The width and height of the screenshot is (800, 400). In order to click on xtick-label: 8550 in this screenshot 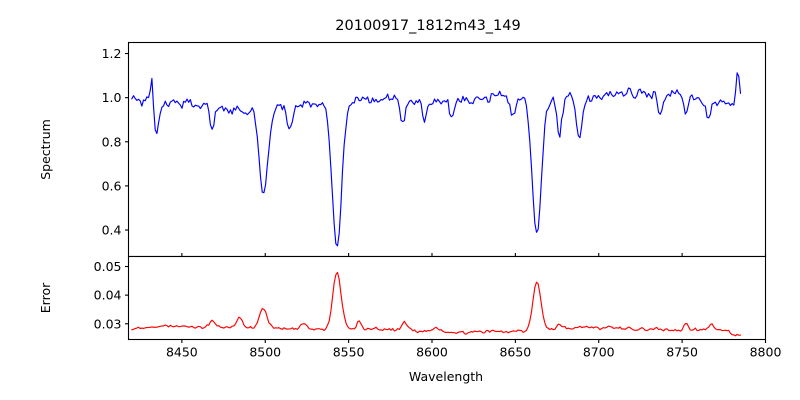, I will do `click(349, 352)`.